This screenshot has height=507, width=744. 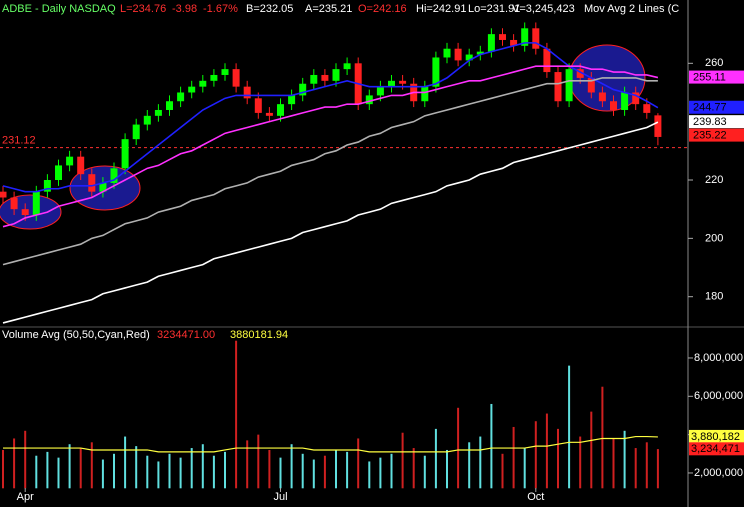 What do you see at coordinates (543, 9) in the screenshot?
I see `header-text: V=3,245,423` at bounding box center [543, 9].